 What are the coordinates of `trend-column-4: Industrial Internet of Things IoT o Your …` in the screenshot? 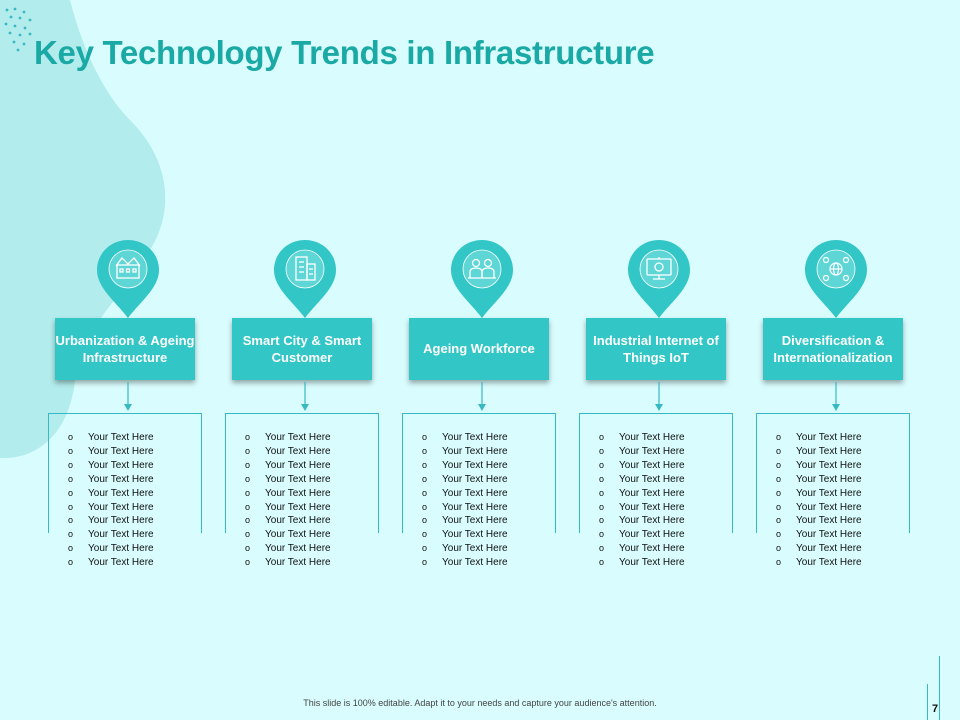 It's located at (659, 403).